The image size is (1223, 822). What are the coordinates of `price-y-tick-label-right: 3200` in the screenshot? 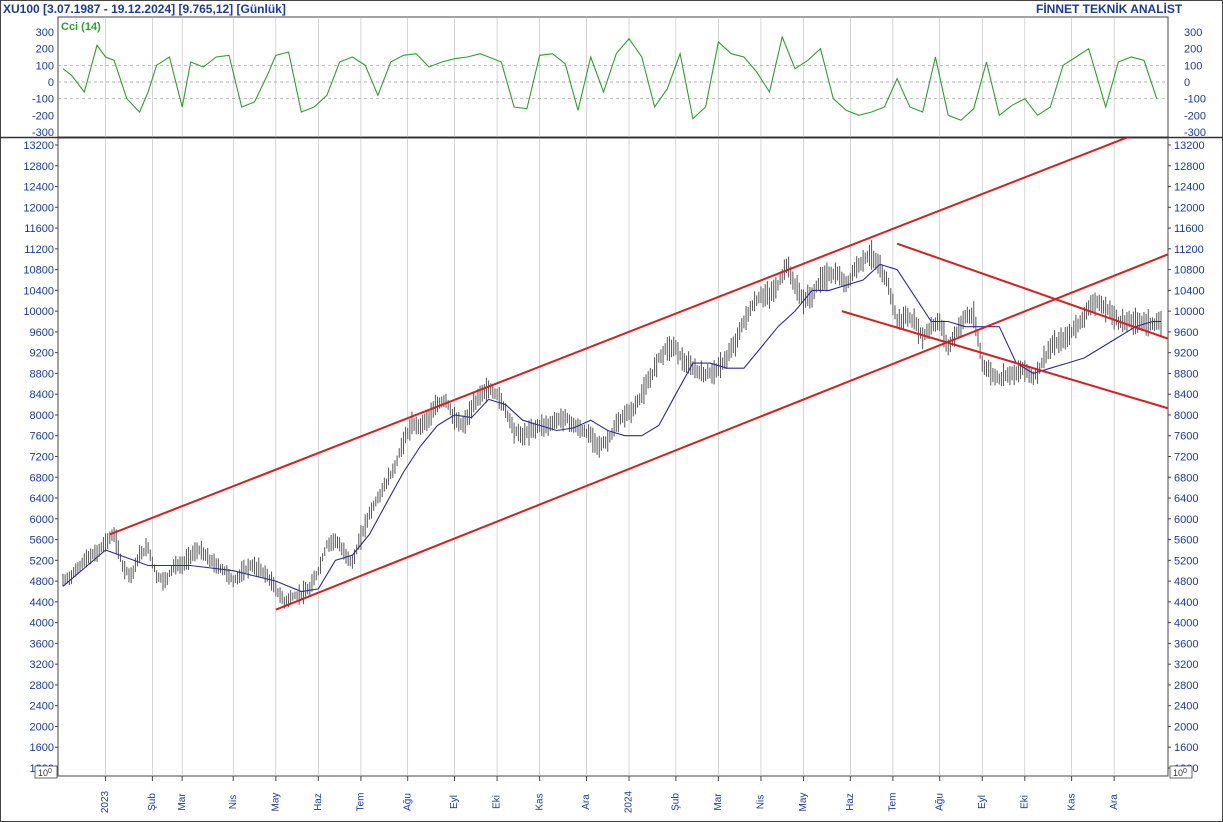 It's located at (1186, 665).